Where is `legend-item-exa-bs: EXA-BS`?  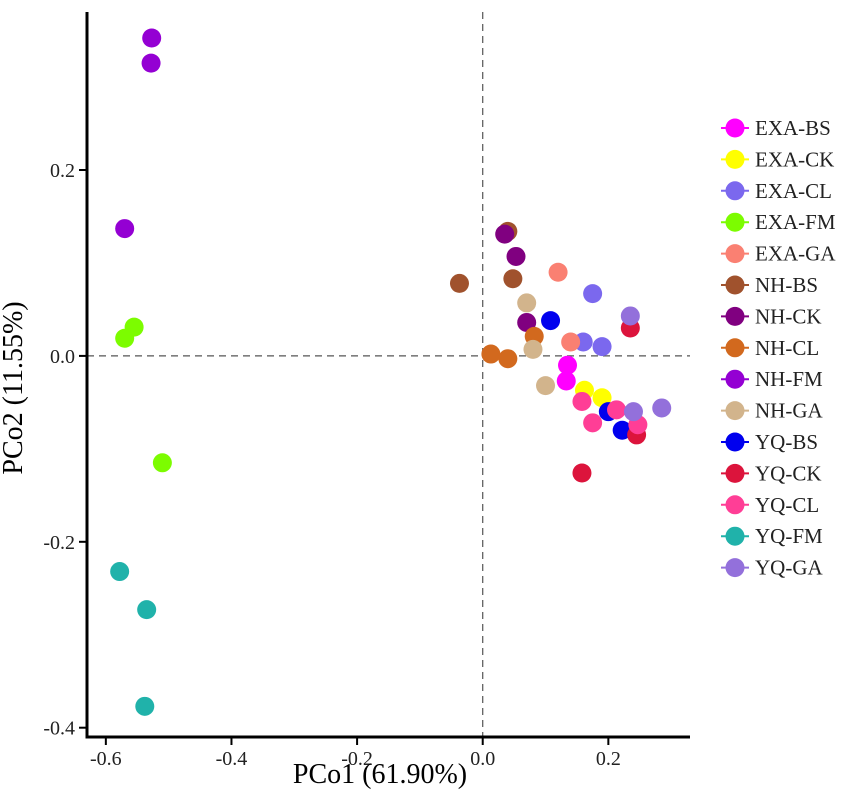 legend-item-exa-bs: EXA-BS is located at coordinates (776, 128).